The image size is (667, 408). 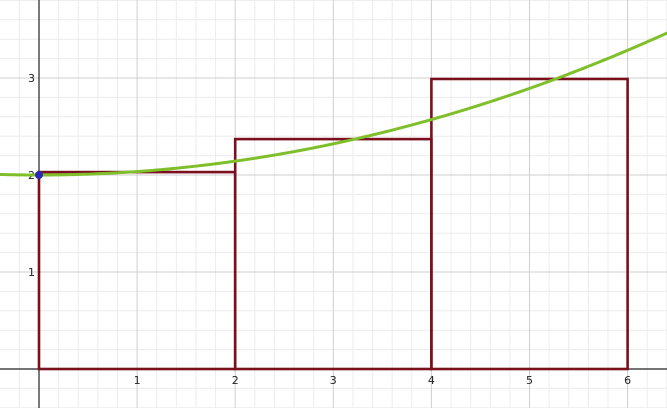 I want to click on x-tick-label: 6, so click(x=627, y=380).